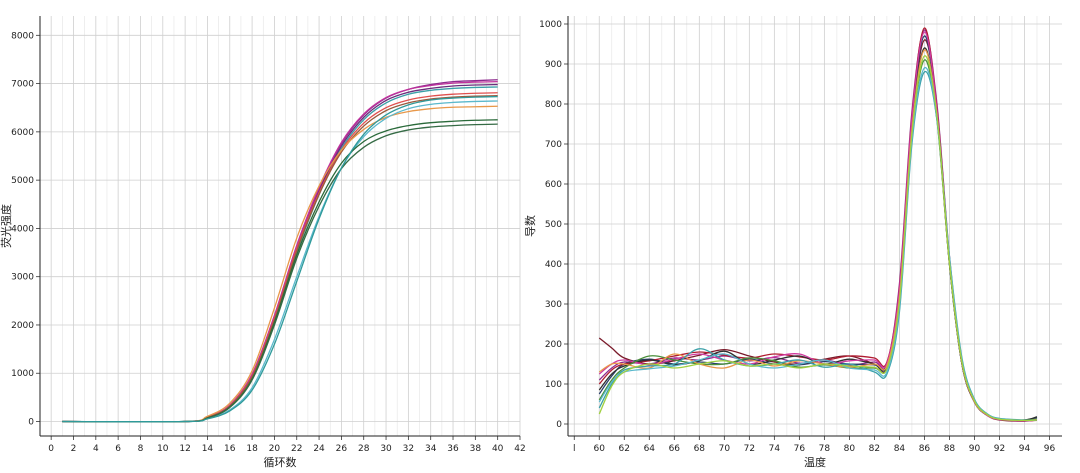 The width and height of the screenshot is (1080, 473). What do you see at coordinates (553, 385) in the screenshot?
I see `y-tick-label: 100` at bounding box center [553, 385].